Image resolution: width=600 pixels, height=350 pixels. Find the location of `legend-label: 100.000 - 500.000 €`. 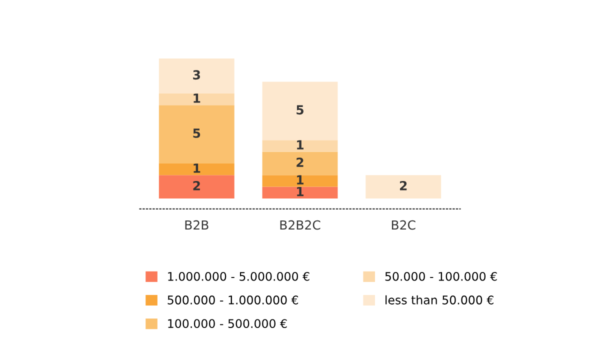

legend-label: 100.000 - 500.000 € is located at coordinates (227, 323).